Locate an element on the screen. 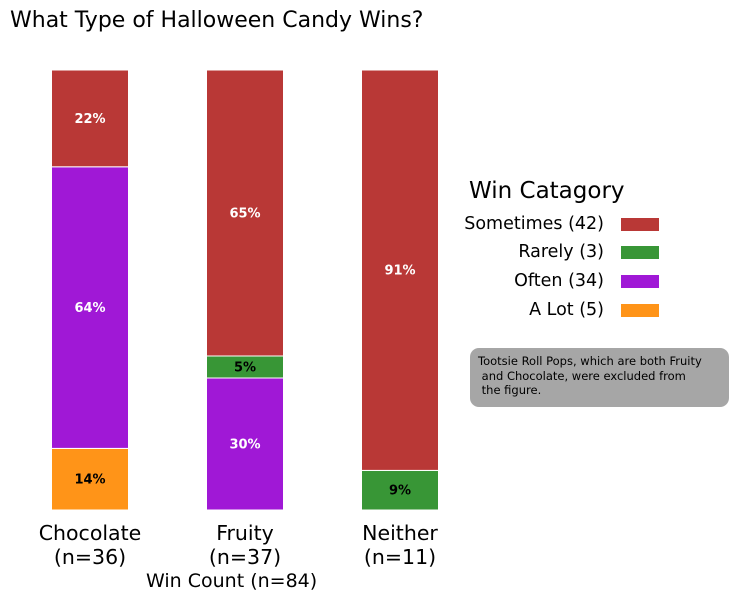  chart-title: What Type of Halloween Candy Wins? is located at coordinates (217, 20).